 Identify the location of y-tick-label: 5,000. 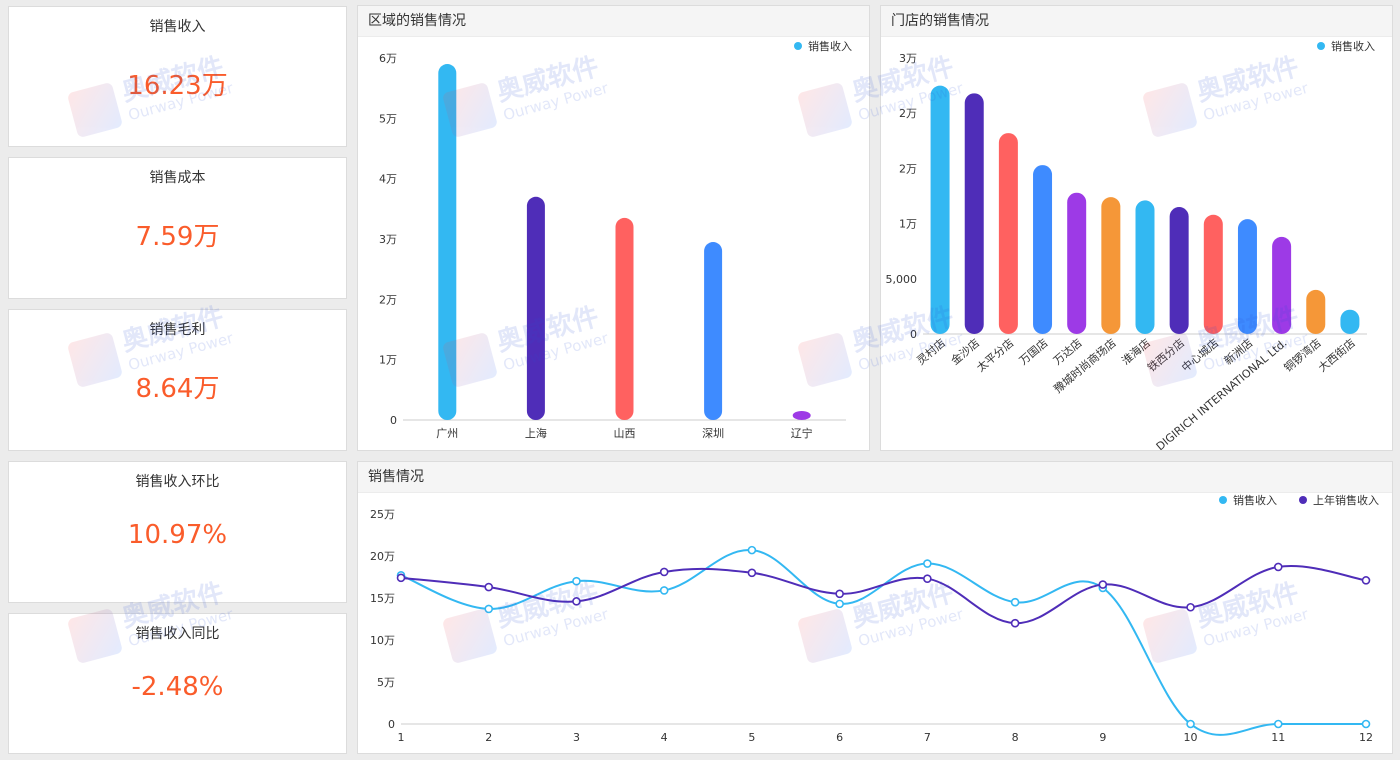
(902, 279).